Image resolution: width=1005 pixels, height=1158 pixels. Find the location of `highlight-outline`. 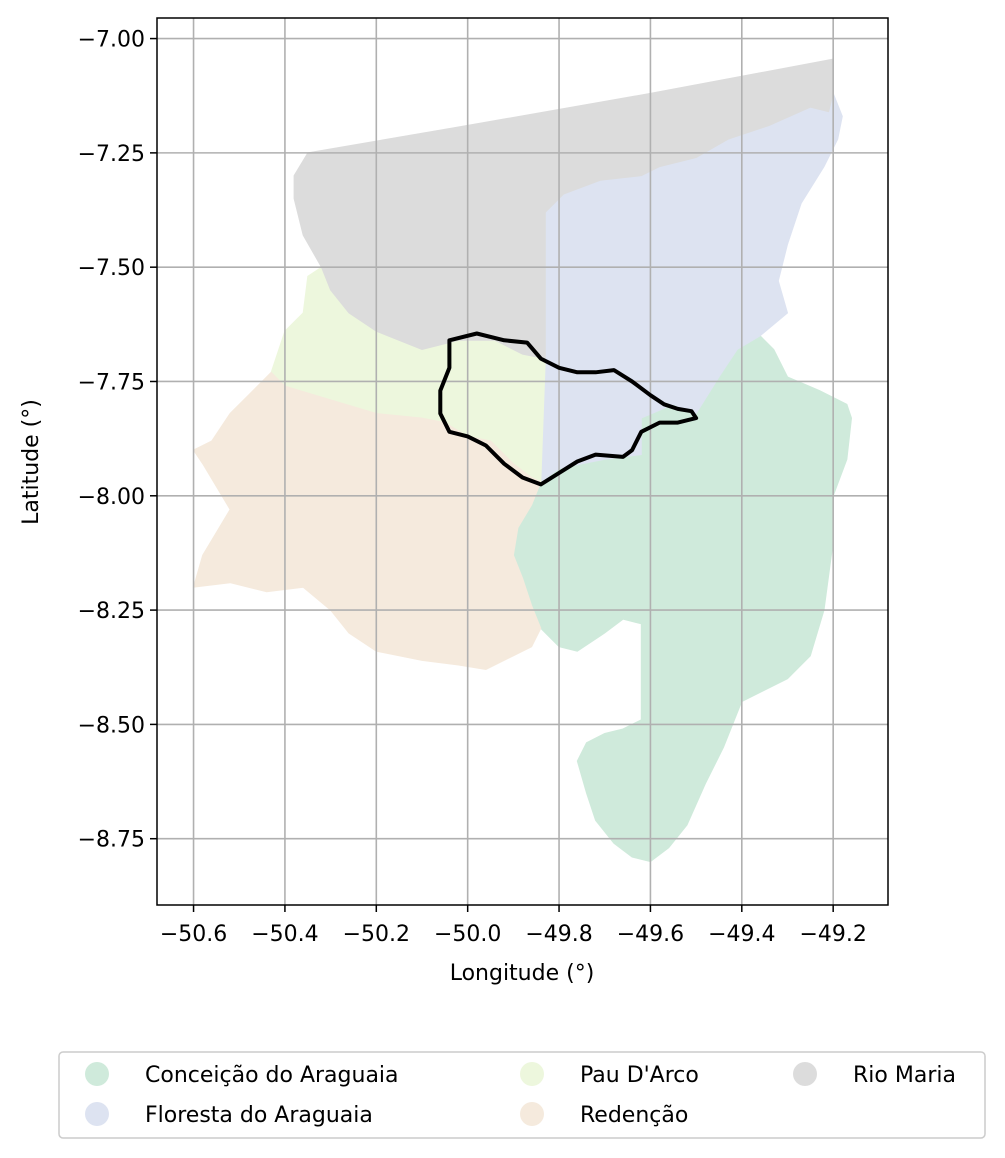

highlight-outline is located at coordinates (568, 409).